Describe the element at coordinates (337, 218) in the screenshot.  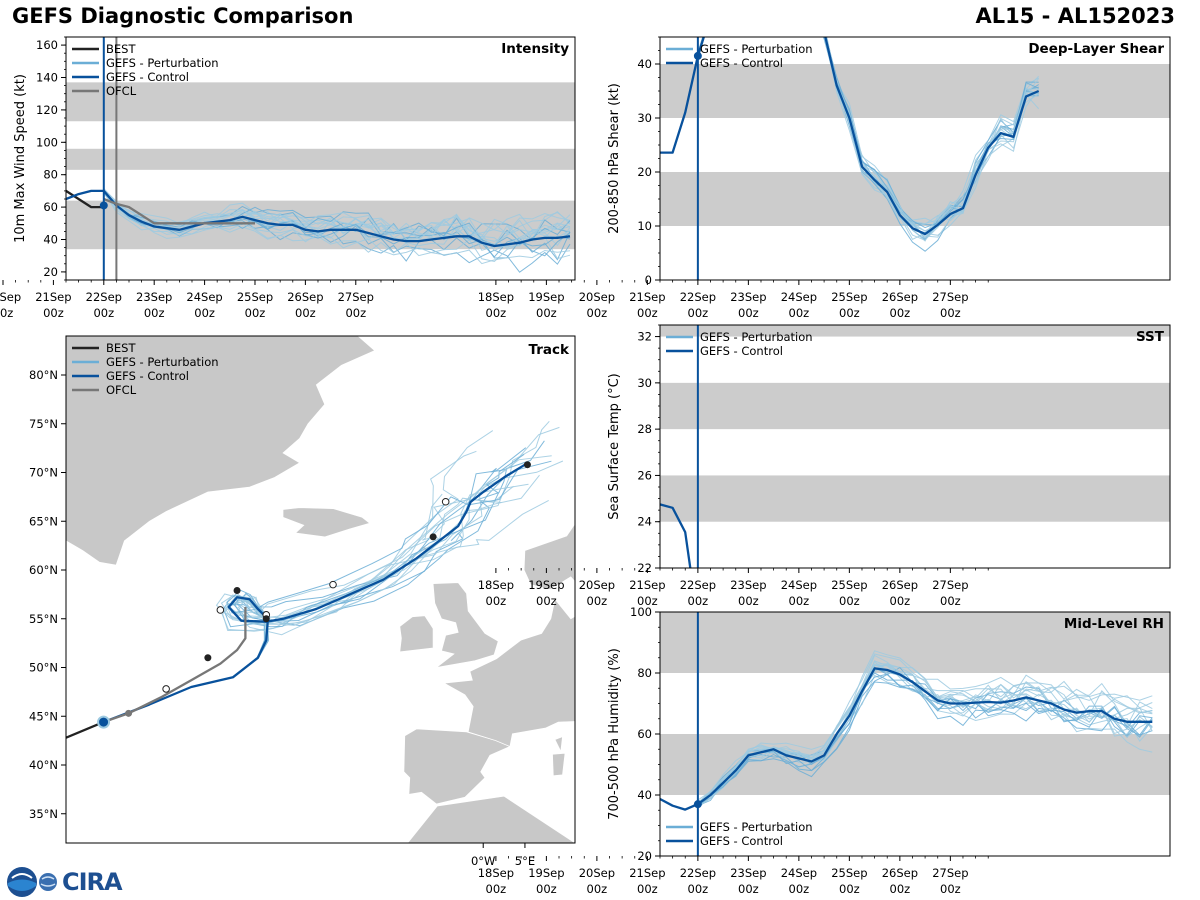
I see `intensity-perturbation-line` at that location.